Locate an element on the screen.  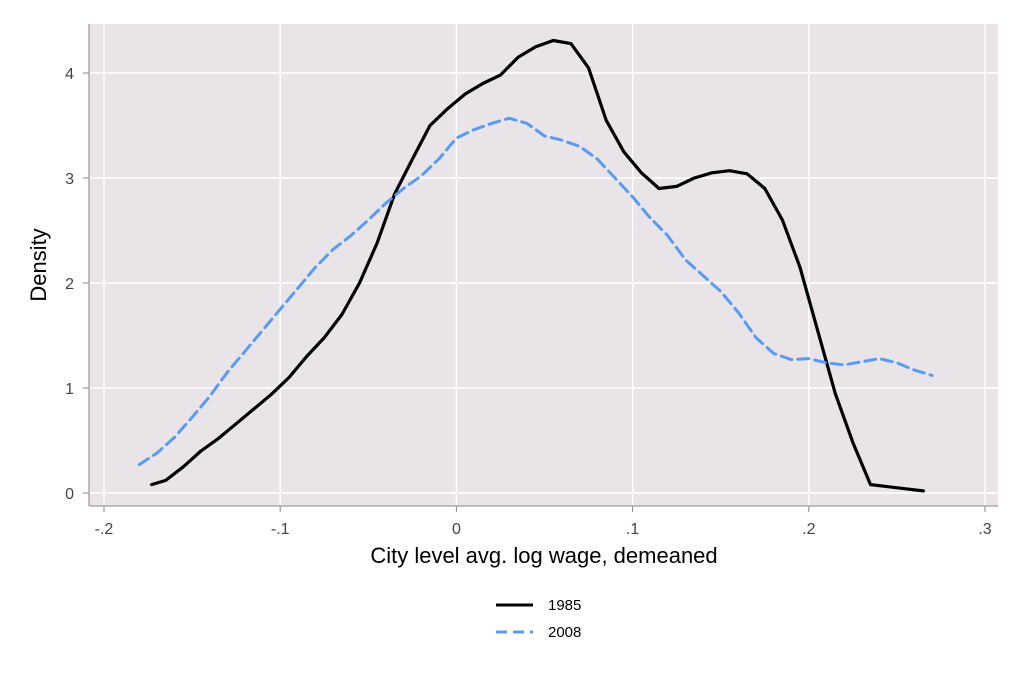
y-tick-label: 1 is located at coordinates (69, 389).